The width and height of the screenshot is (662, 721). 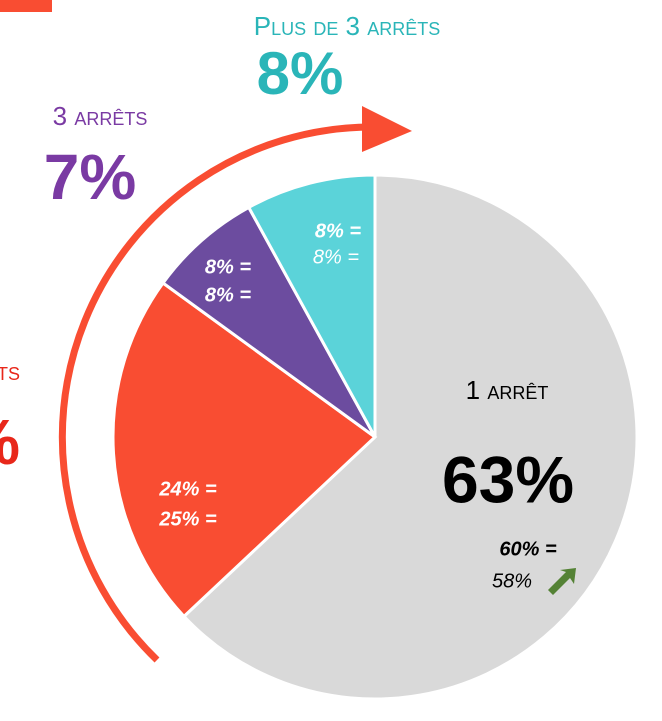 I want to click on category-label: Plus de 3 arrêts, so click(x=347, y=26).